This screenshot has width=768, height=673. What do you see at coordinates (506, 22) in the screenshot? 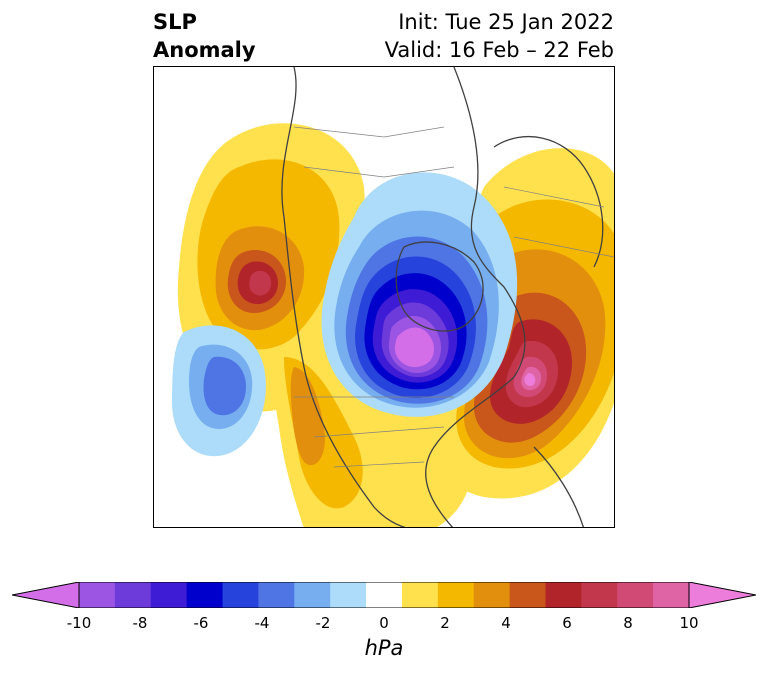
I see `init-date: Init: Tue 25 Jan 2022` at bounding box center [506, 22].